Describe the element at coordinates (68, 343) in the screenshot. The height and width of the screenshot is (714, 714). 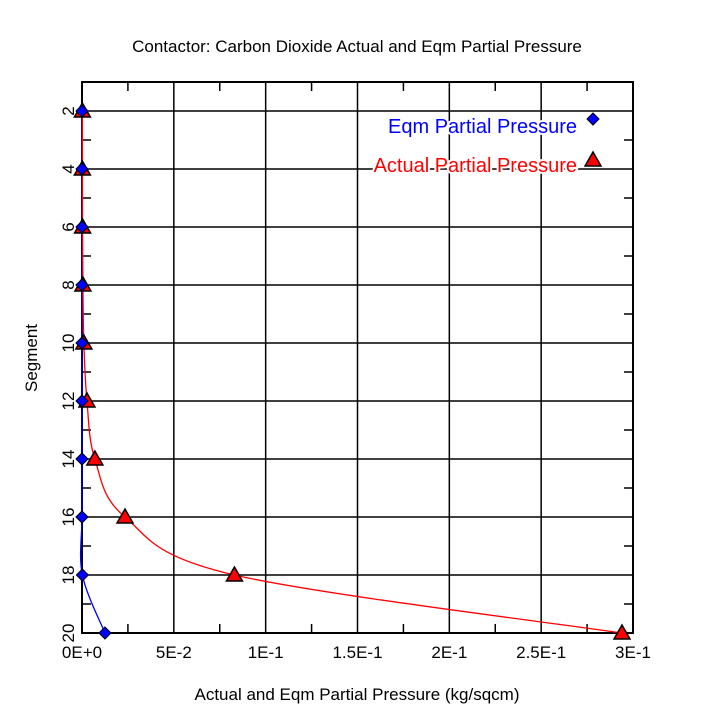
I see `y-tick-label: 10` at that location.